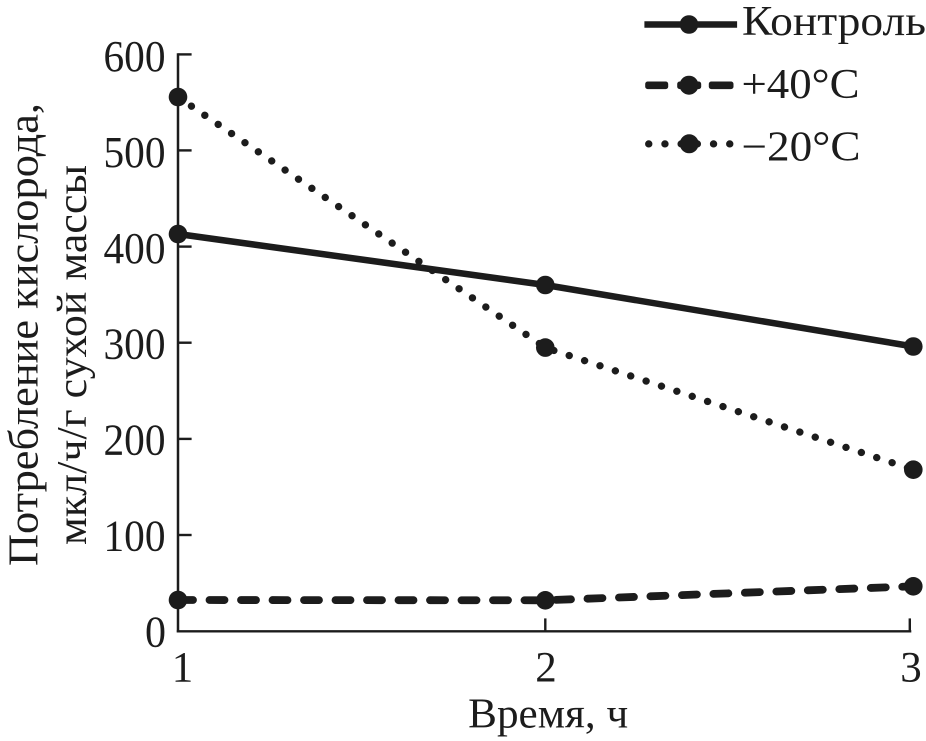  Describe the element at coordinates (801, 85) in the screenshot. I see `svg-text: +40°C` at that location.